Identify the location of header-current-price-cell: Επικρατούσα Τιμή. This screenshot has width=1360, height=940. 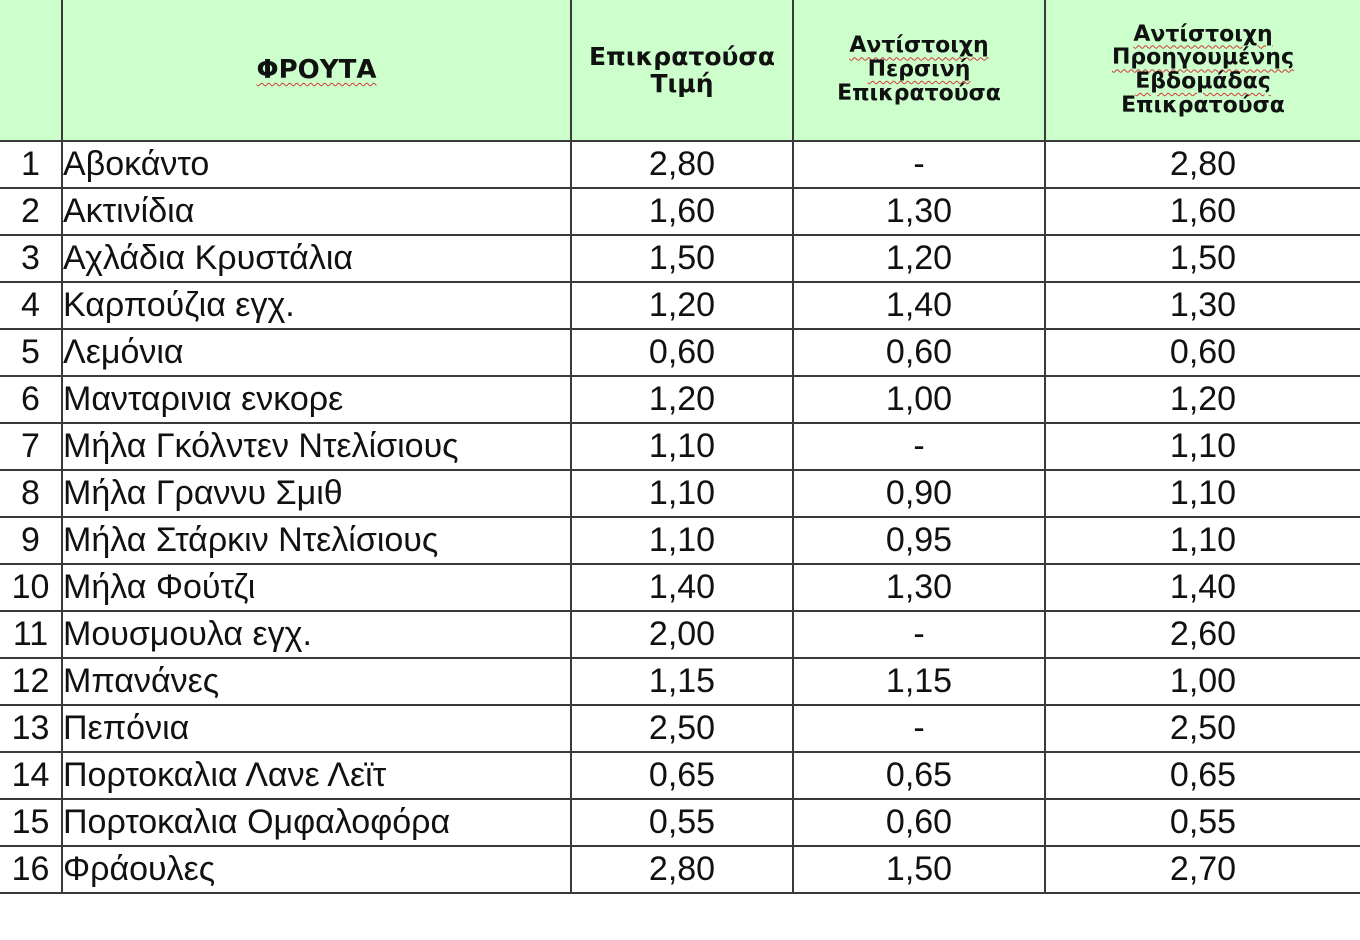
(682, 71).